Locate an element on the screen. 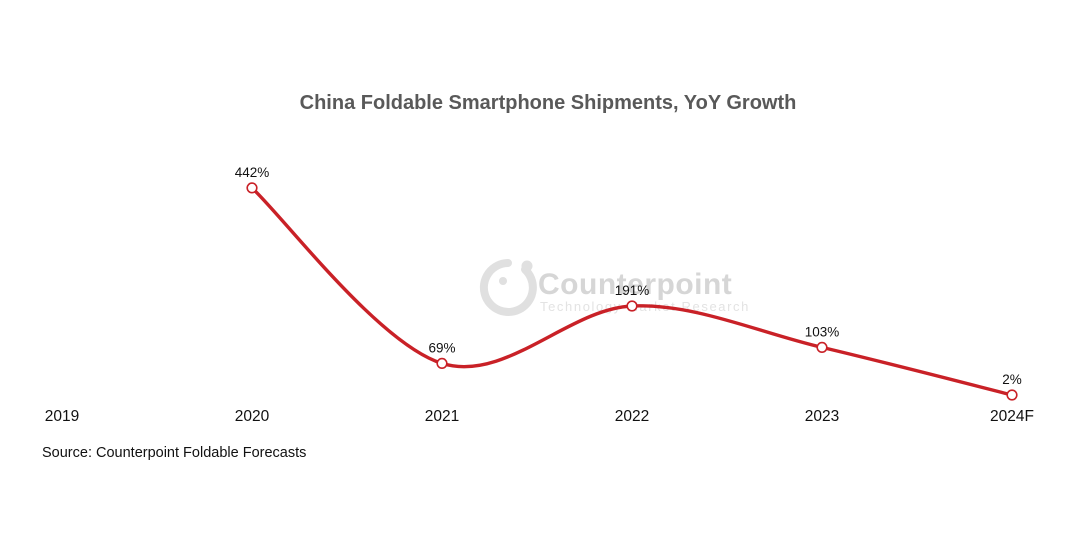  x-axis-label-2024F: 2024F is located at coordinates (1012, 416).